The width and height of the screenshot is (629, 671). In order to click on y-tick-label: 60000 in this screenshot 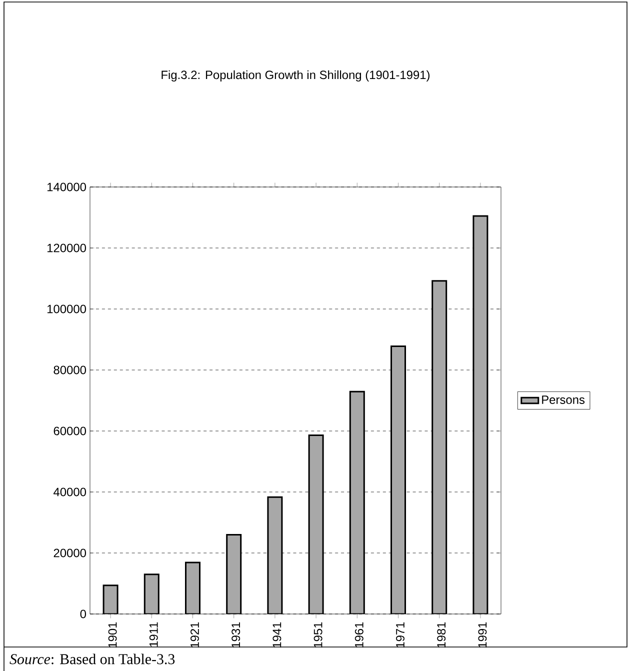, I will do `click(70, 431)`.